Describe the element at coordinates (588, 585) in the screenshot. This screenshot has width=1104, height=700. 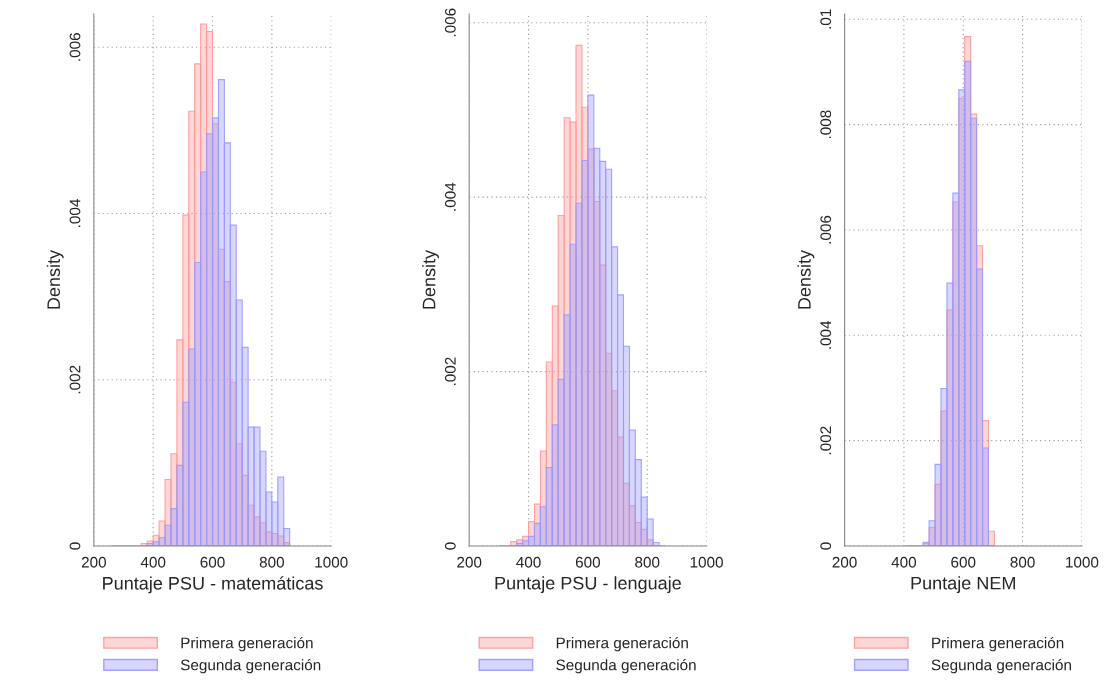
I see `x-axis-title: Puntaje PSU - lenguaje` at that location.